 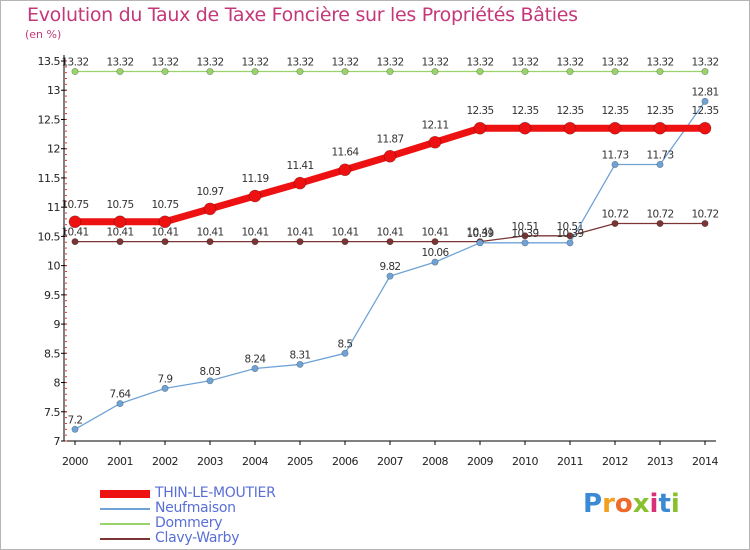 I want to click on logo-letter: x, so click(x=641, y=504).